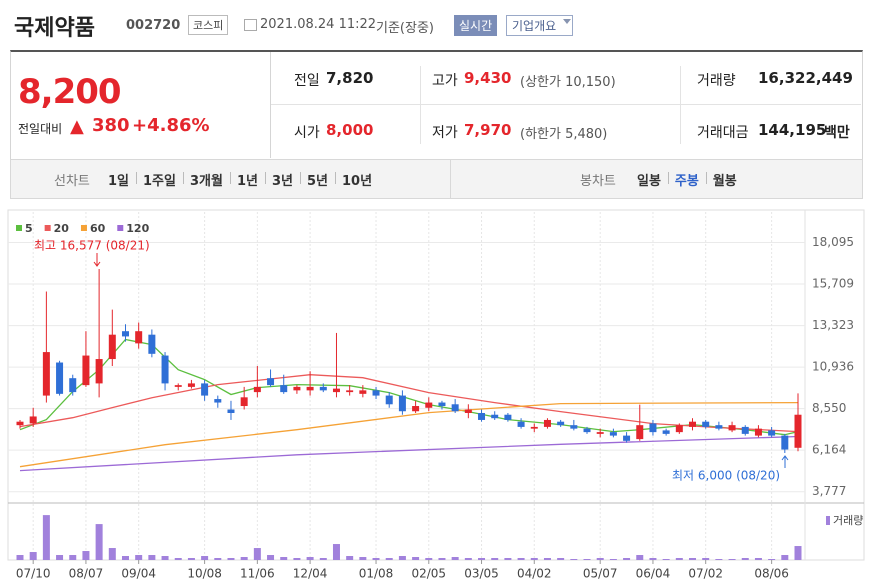  What do you see at coordinates (111, 125) in the screenshot?
I see `change: 380` at bounding box center [111, 125].